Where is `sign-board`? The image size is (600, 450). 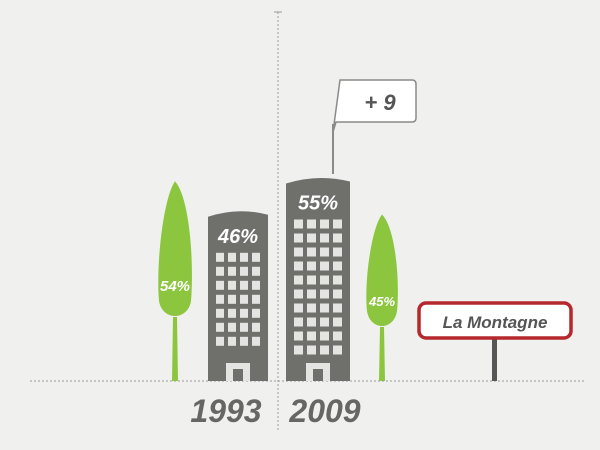 sign-board is located at coordinates (495, 320).